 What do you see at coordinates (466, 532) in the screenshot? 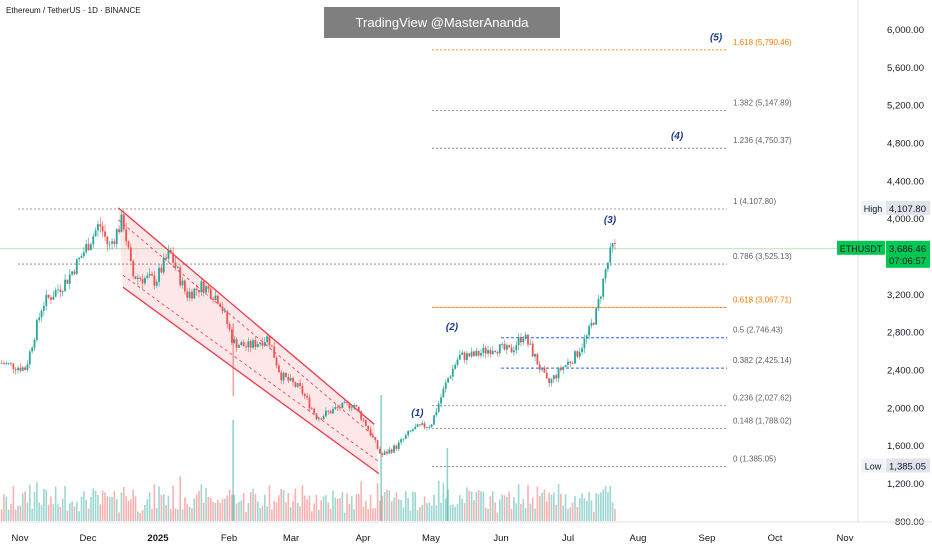
I see `time-axis: Nov Dec 2025 Feb Mar Apr May Jun Jul Aug Sep Oct Nov` at bounding box center [466, 532].